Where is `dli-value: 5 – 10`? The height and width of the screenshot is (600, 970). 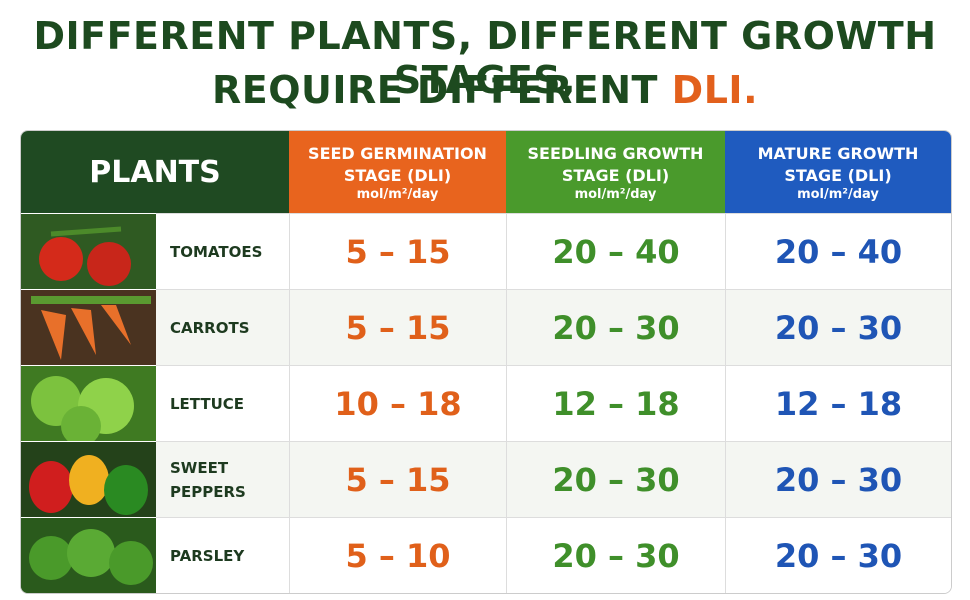 dli-value: 5 – 10 is located at coordinates (397, 555).